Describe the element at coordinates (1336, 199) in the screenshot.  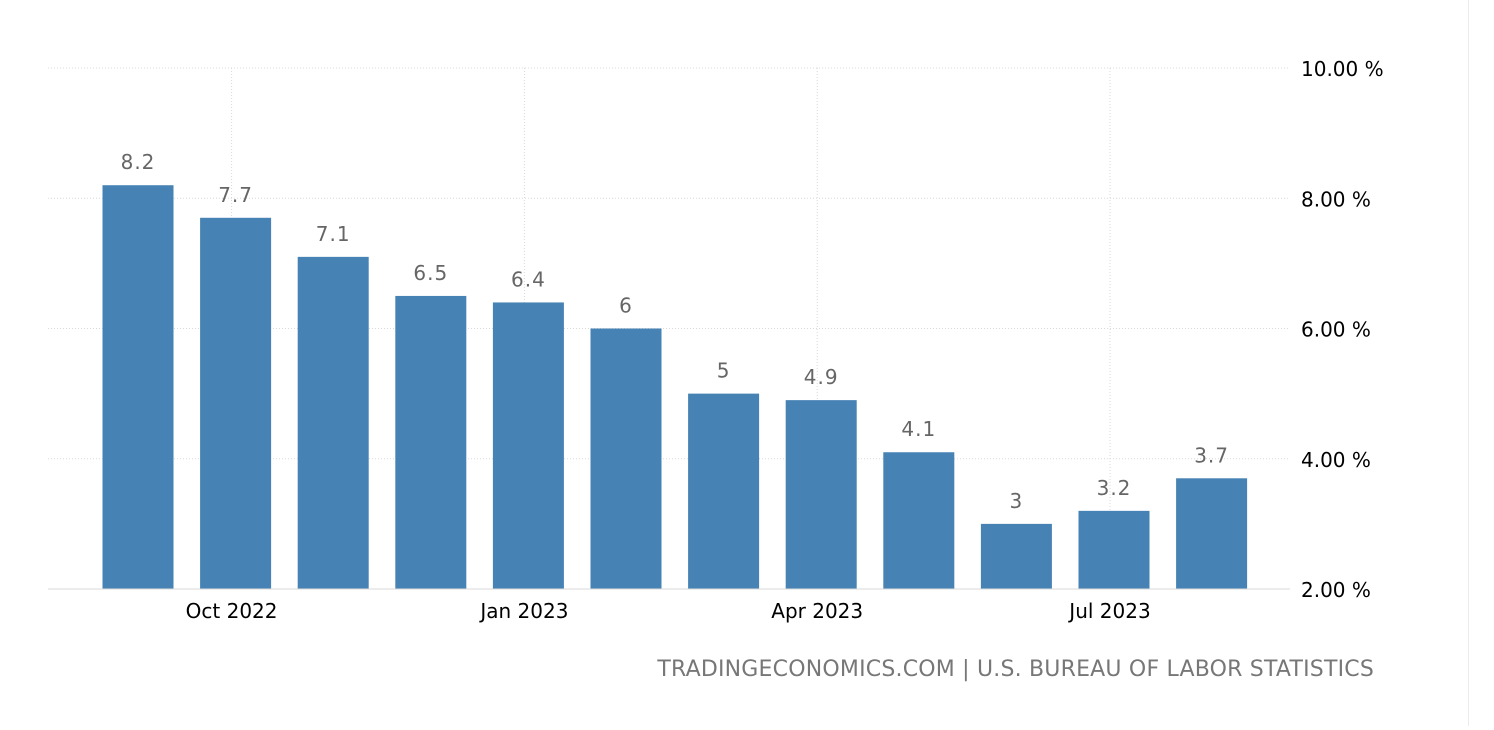
I see `y-tick-label: 8.00 %` at that location.